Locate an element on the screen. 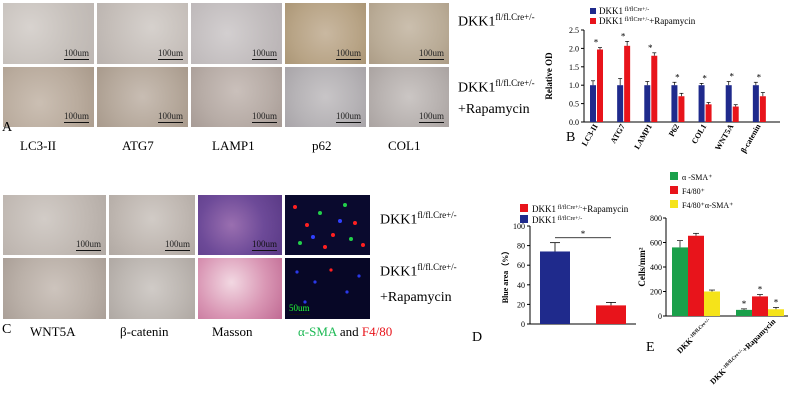 The image size is (798, 409). col-label-c-4: α-SMA and F4/80 is located at coordinates (345, 332).